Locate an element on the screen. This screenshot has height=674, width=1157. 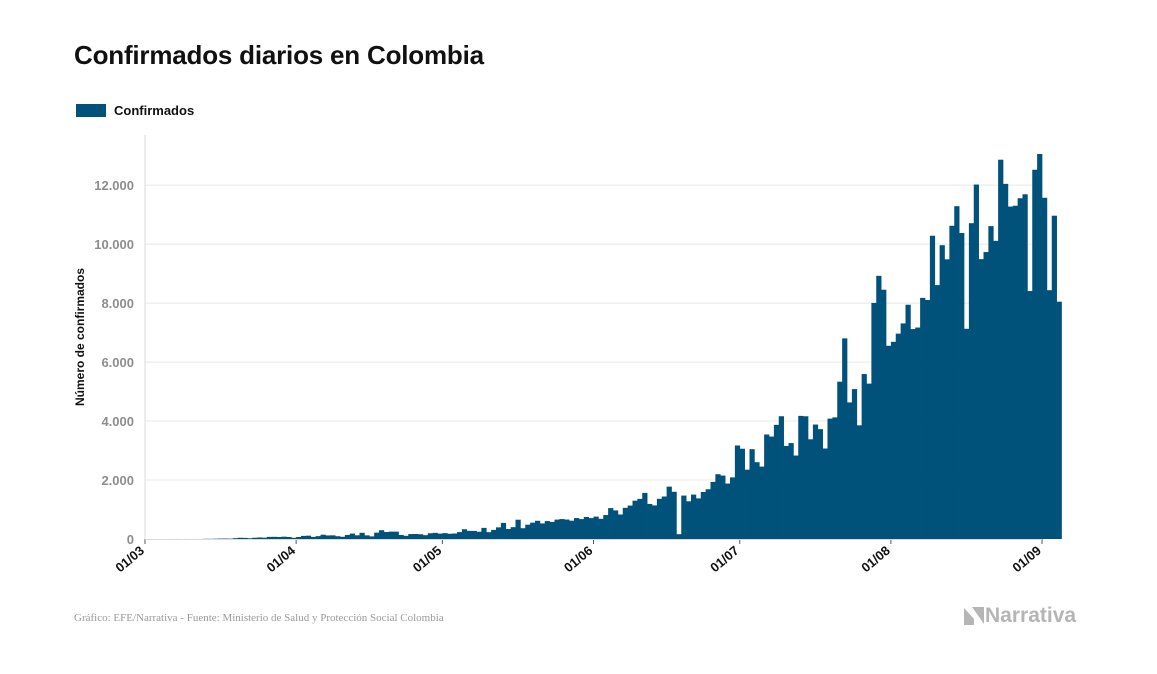
brand-label: Narrativa is located at coordinates (1031, 615).